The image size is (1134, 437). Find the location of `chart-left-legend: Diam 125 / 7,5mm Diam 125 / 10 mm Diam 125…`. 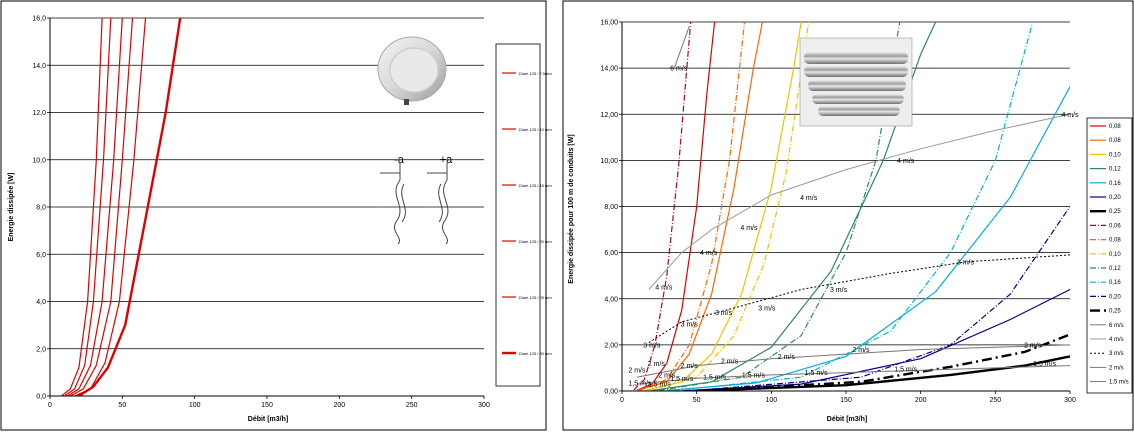

chart-left-legend: Diam 125 / 7,5mm Diam 125 / 10 mm Diam 125… is located at coordinates (527, 213).